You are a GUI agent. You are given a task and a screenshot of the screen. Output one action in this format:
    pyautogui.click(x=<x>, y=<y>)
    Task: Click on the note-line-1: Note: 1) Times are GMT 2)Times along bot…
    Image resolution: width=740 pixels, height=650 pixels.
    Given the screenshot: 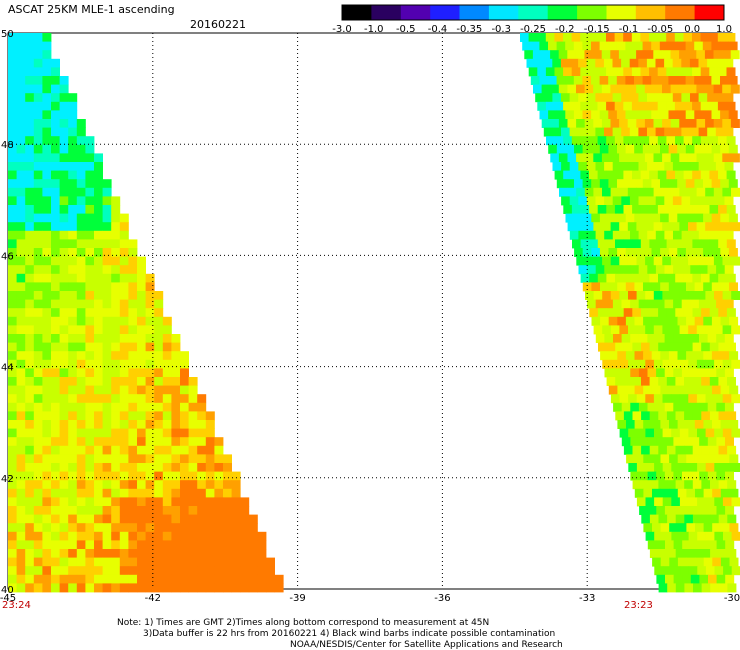 What is the action you would take?
    pyautogui.click(x=303, y=623)
    